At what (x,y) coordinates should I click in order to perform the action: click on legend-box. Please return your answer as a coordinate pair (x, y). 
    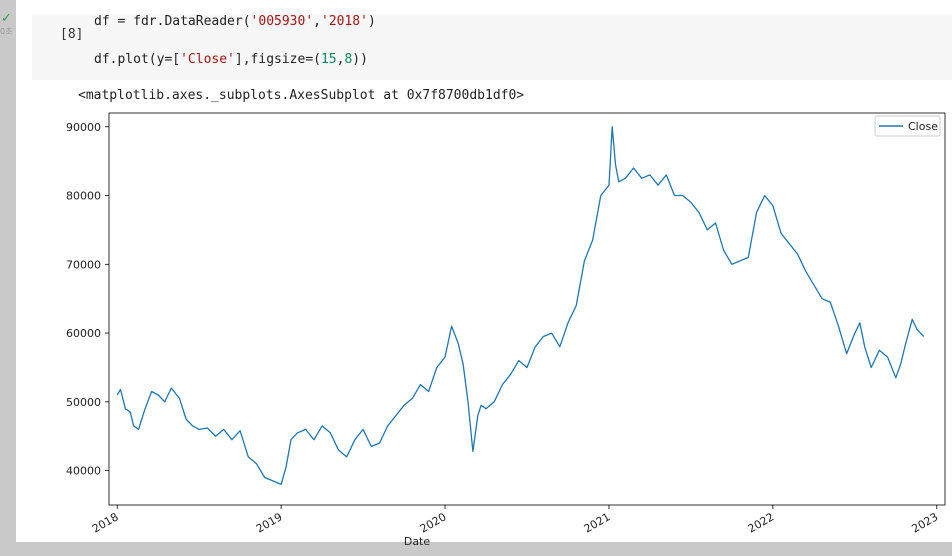
    Looking at the image, I should click on (907, 126).